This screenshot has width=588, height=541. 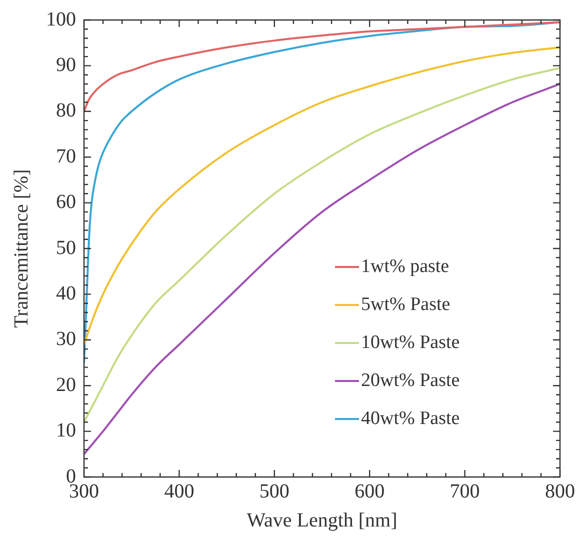 I want to click on line-series, so click(x=322, y=66).